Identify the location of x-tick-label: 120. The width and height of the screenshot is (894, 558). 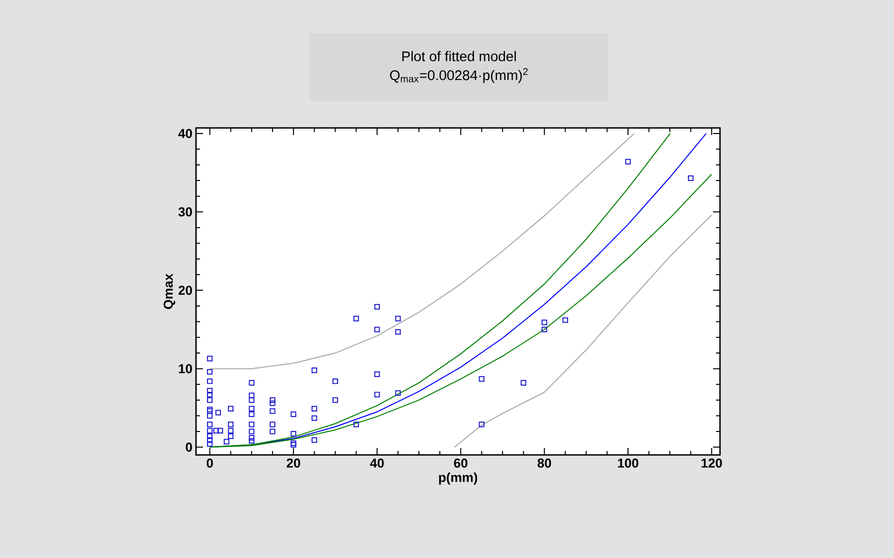
(712, 463).